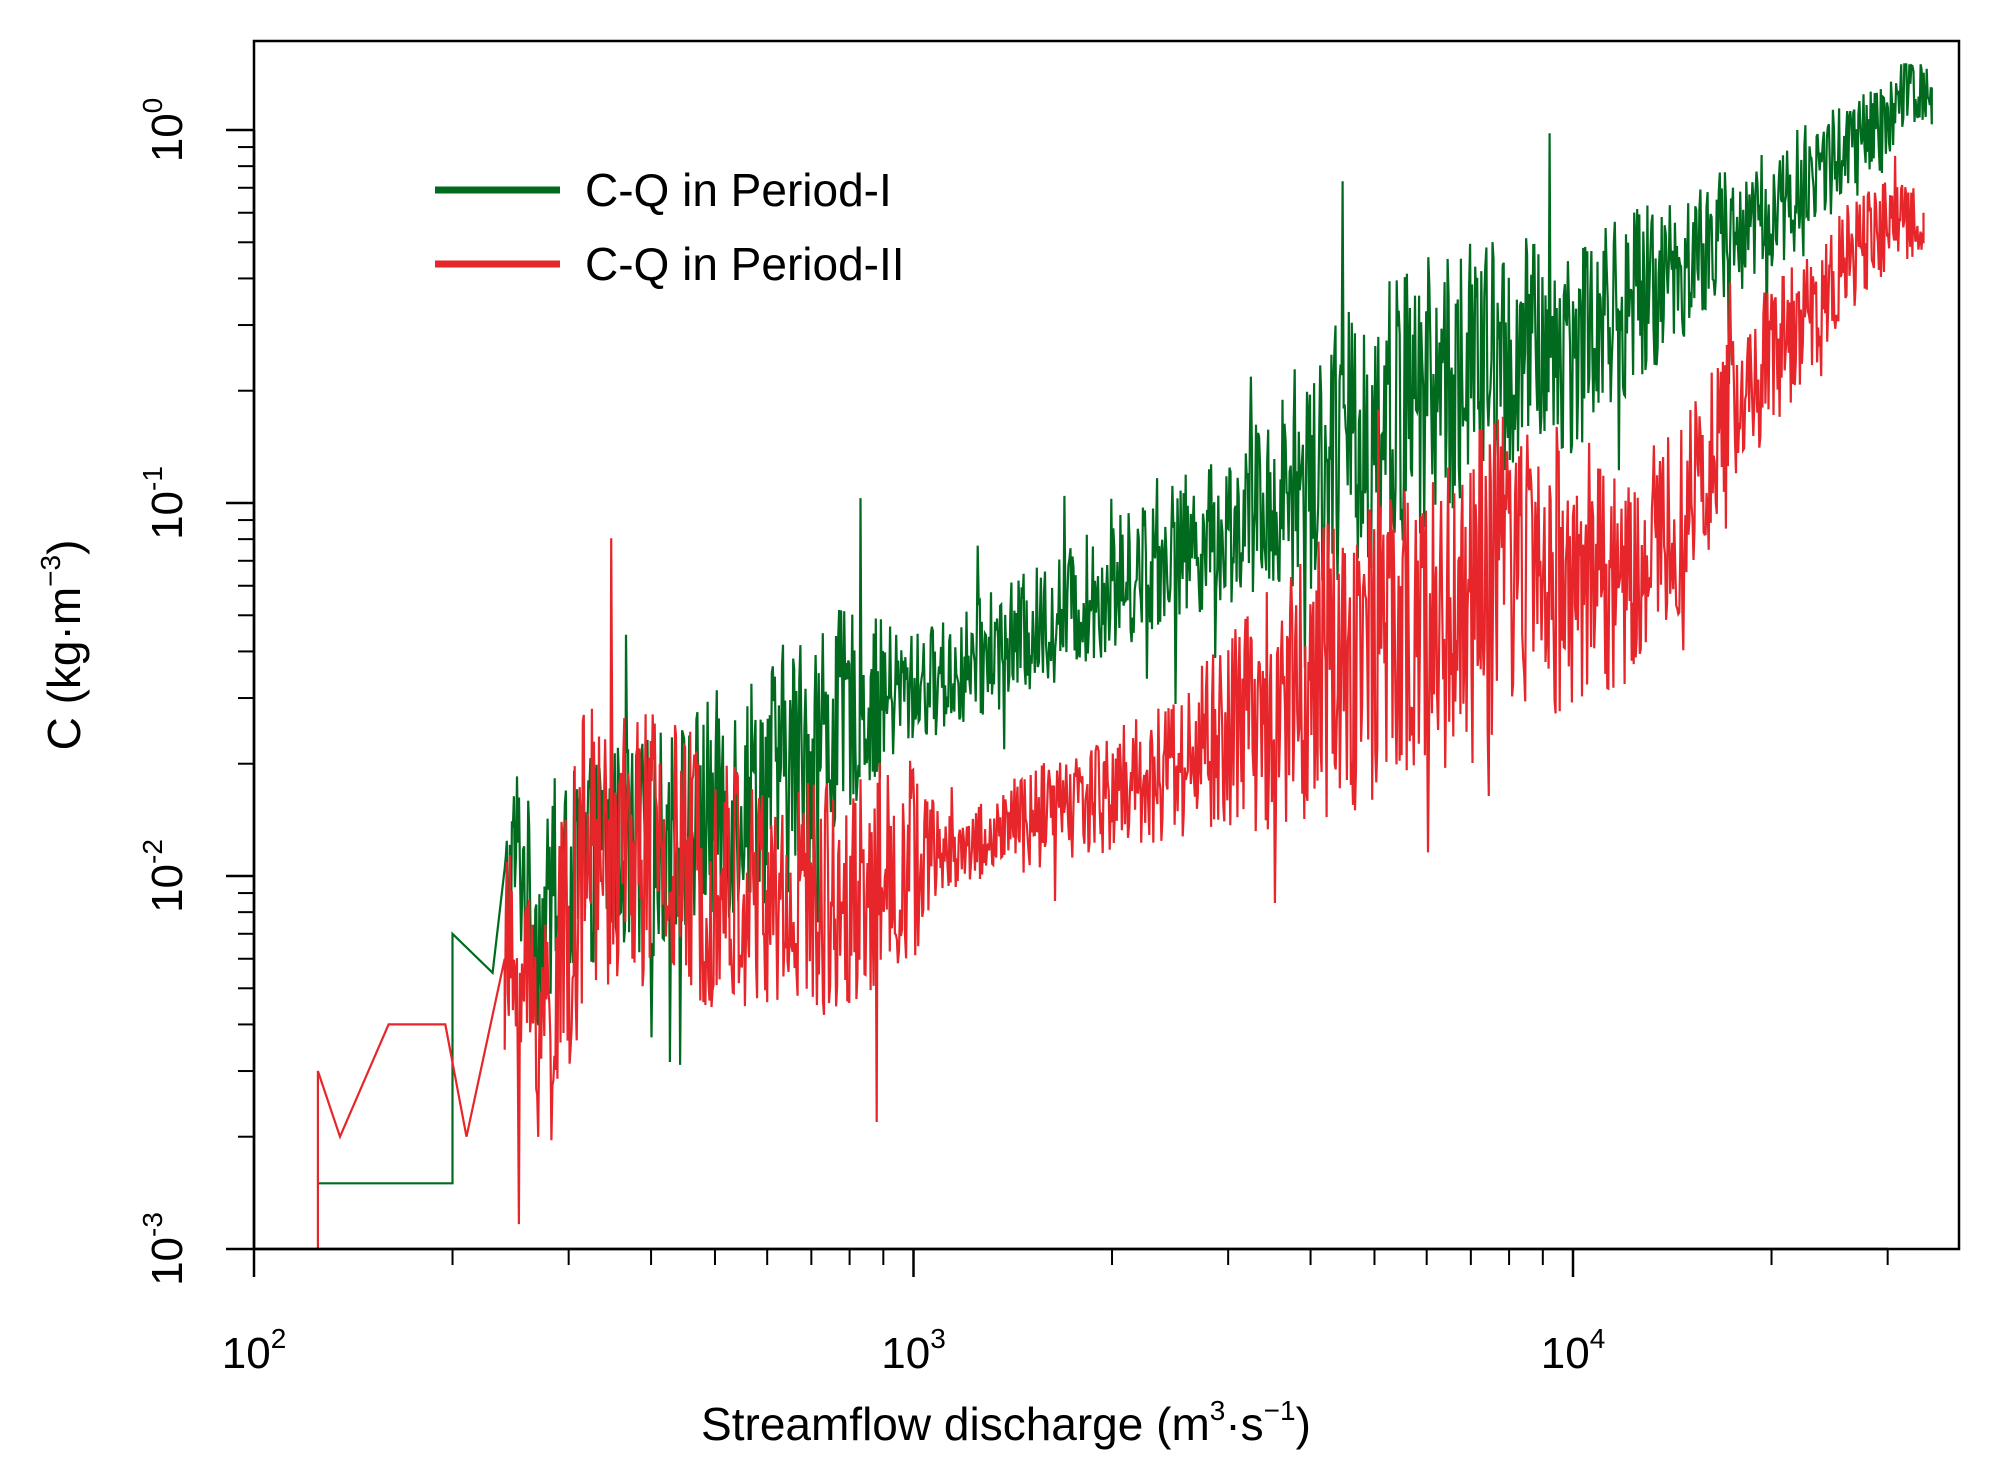 This screenshot has width=1989, height=1473. I want to click on x-axis-title: Streamflow discharge (m3·s−1), so click(1006, 1422).